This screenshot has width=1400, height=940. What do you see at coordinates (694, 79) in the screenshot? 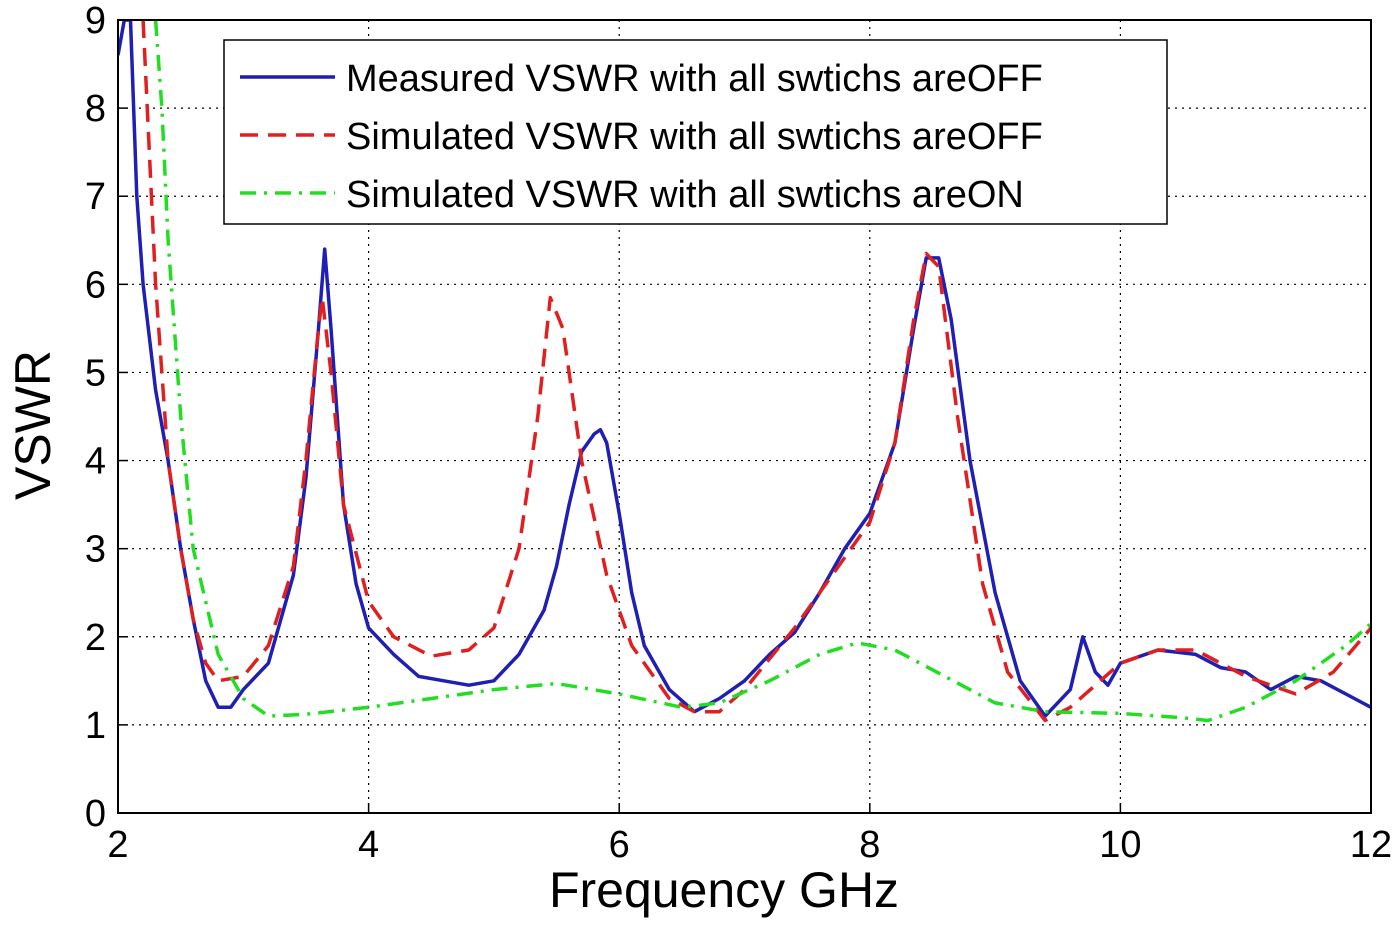
I see `legend-label-1: Measured VSWR with all swtichs areOFF` at bounding box center [694, 79].